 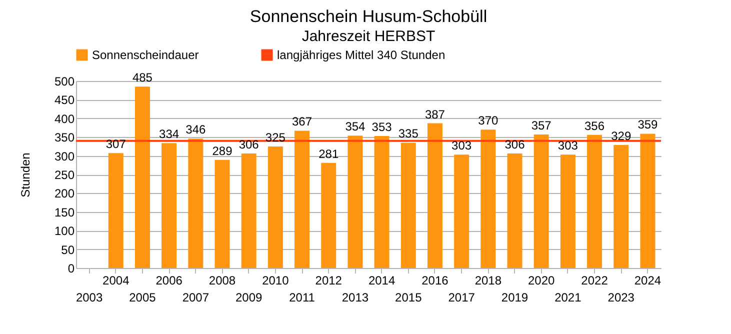 I want to click on x-tick-label: 2008, so click(x=222, y=281).